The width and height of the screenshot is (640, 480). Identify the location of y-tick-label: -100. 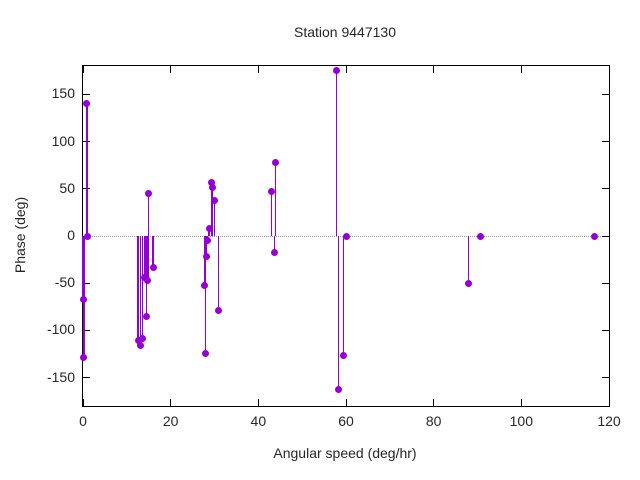
(60, 329).